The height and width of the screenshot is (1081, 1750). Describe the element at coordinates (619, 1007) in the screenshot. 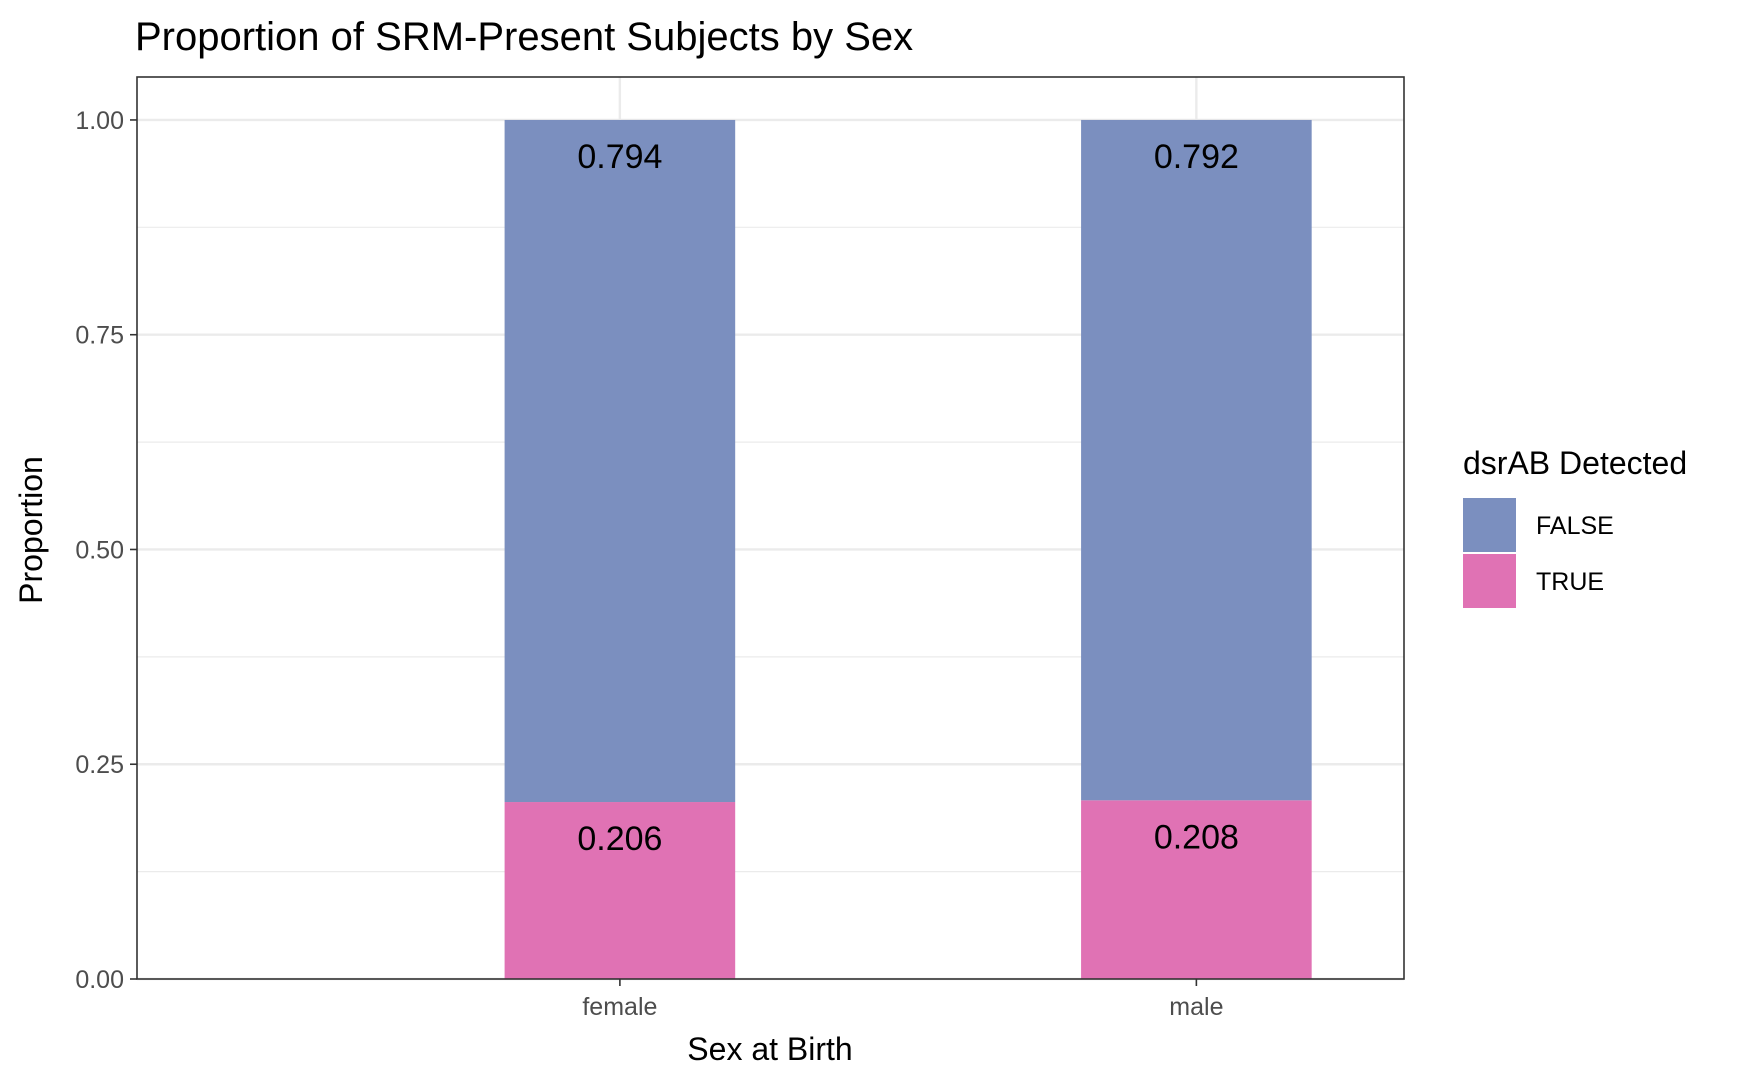

I see `x-tick-label: female` at that location.